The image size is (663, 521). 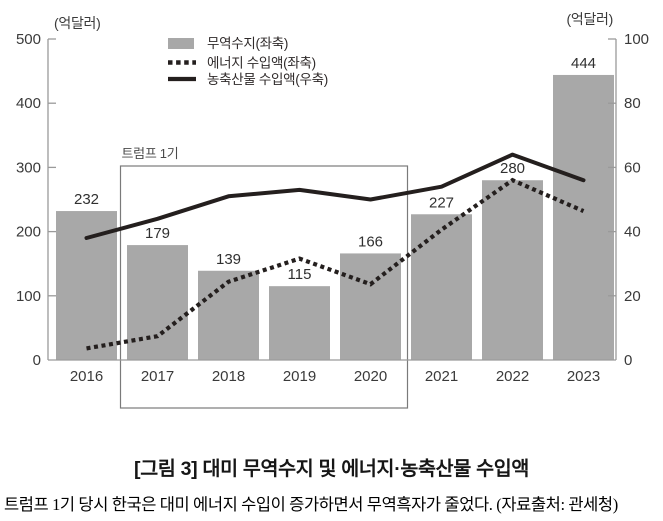 What do you see at coordinates (181, 43) in the screenshot?
I see `legend-swatch-trade-balance` at bounding box center [181, 43].